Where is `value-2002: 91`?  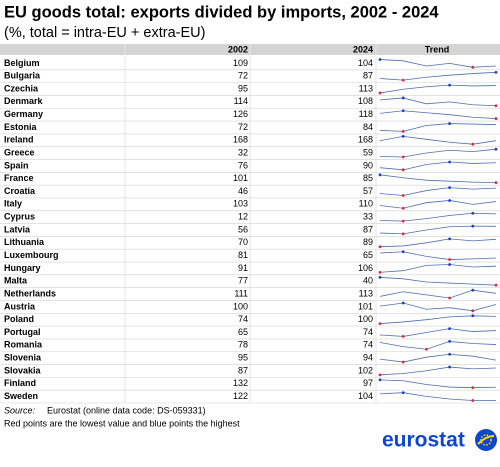 value-2002: 91 is located at coordinates (243, 268).